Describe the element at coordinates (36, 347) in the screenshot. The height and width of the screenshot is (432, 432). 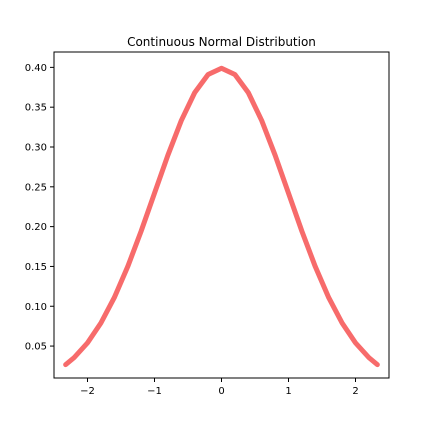
I see `y-tick-label: 0.05` at that location.